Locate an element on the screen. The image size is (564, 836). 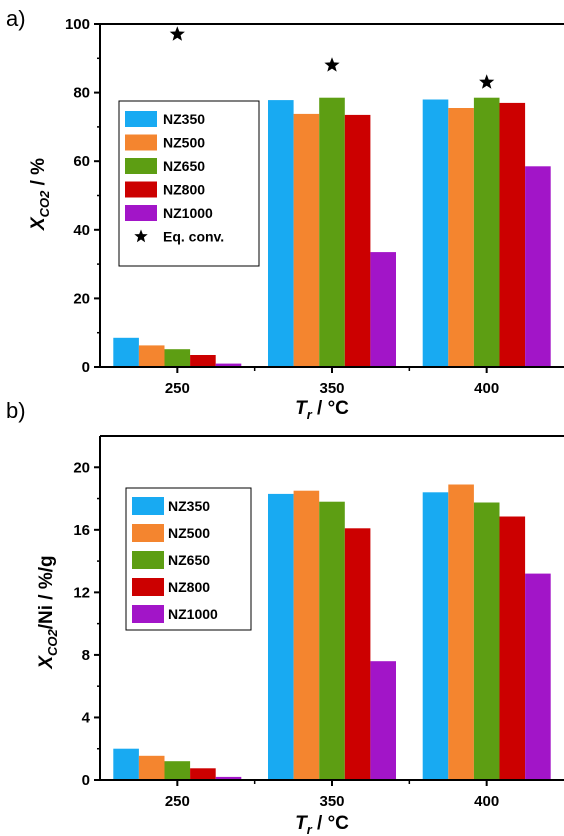
legend: NZ350 NZ500 NZ650 NZ800 NZ1000 Eq. conv. is located at coordinates (189, 183).